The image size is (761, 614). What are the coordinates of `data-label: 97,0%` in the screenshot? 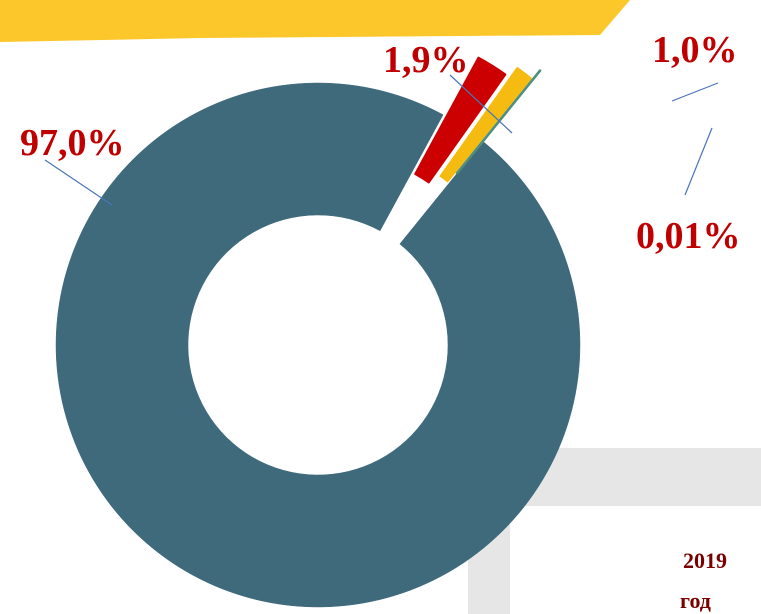 It's located at (72, 143).